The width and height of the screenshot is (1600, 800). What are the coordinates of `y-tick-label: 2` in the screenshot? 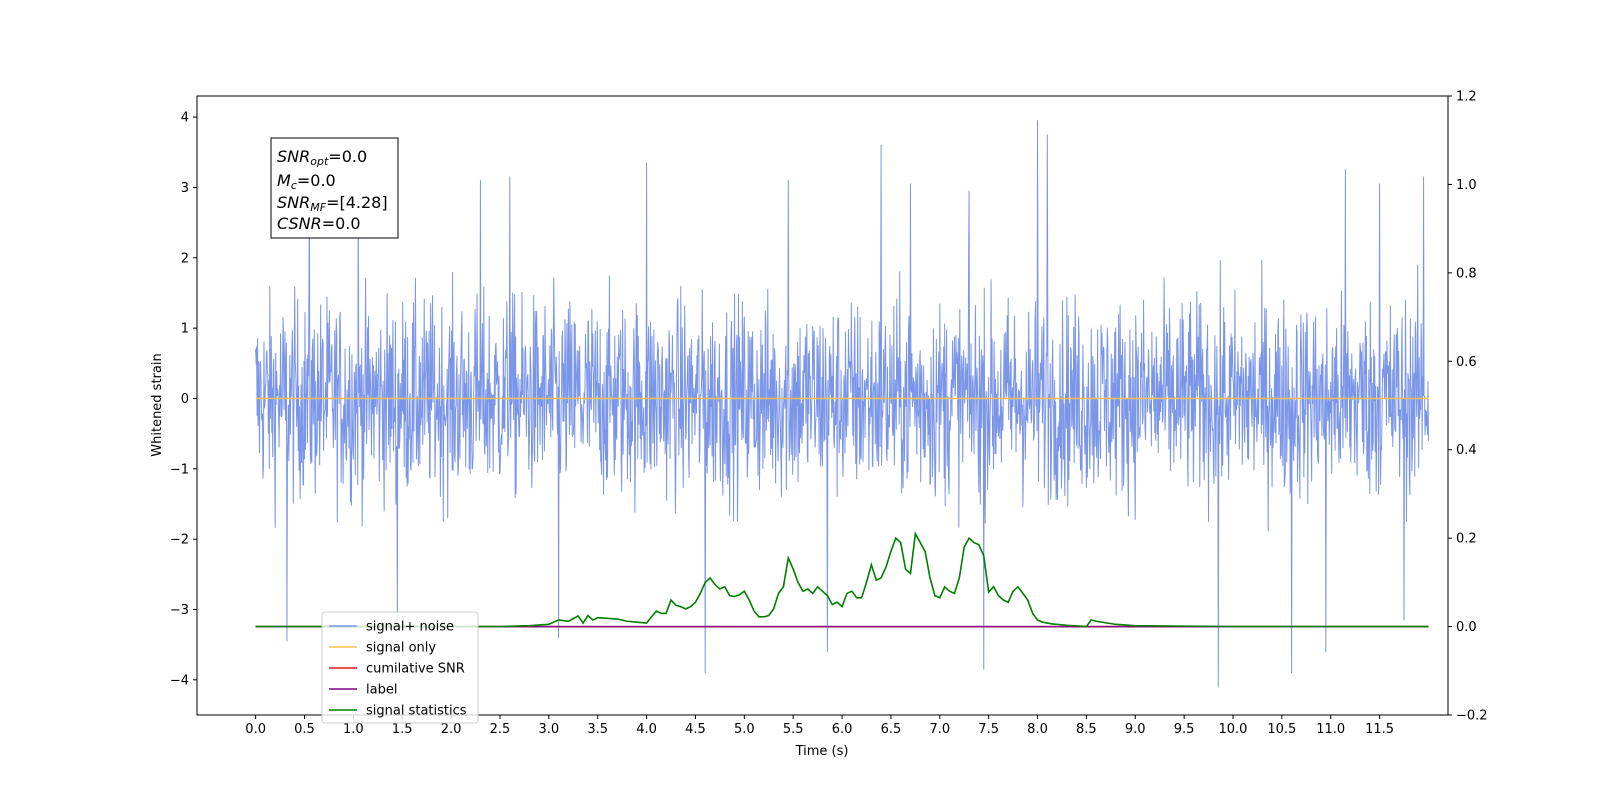 It's located at (185, 258).